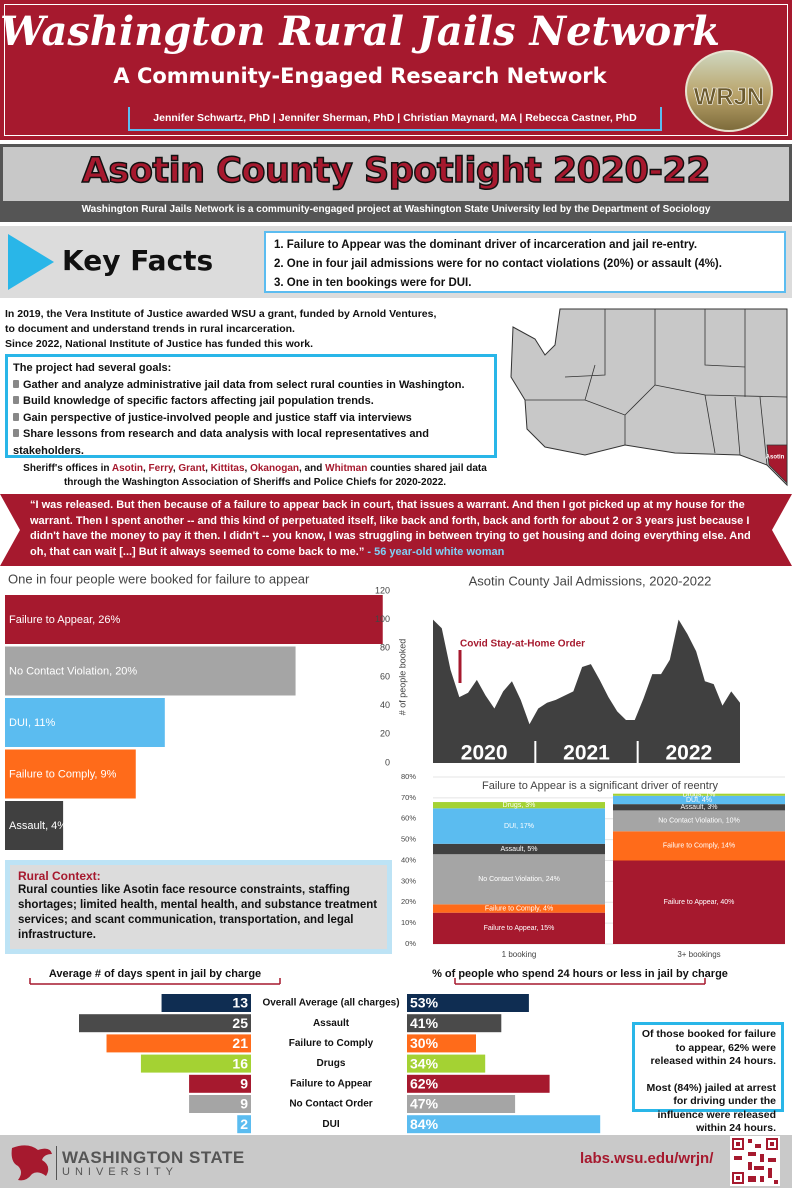 This screenshot has height=1188, width=792. I want to click on header-frame, so click(396, 70).